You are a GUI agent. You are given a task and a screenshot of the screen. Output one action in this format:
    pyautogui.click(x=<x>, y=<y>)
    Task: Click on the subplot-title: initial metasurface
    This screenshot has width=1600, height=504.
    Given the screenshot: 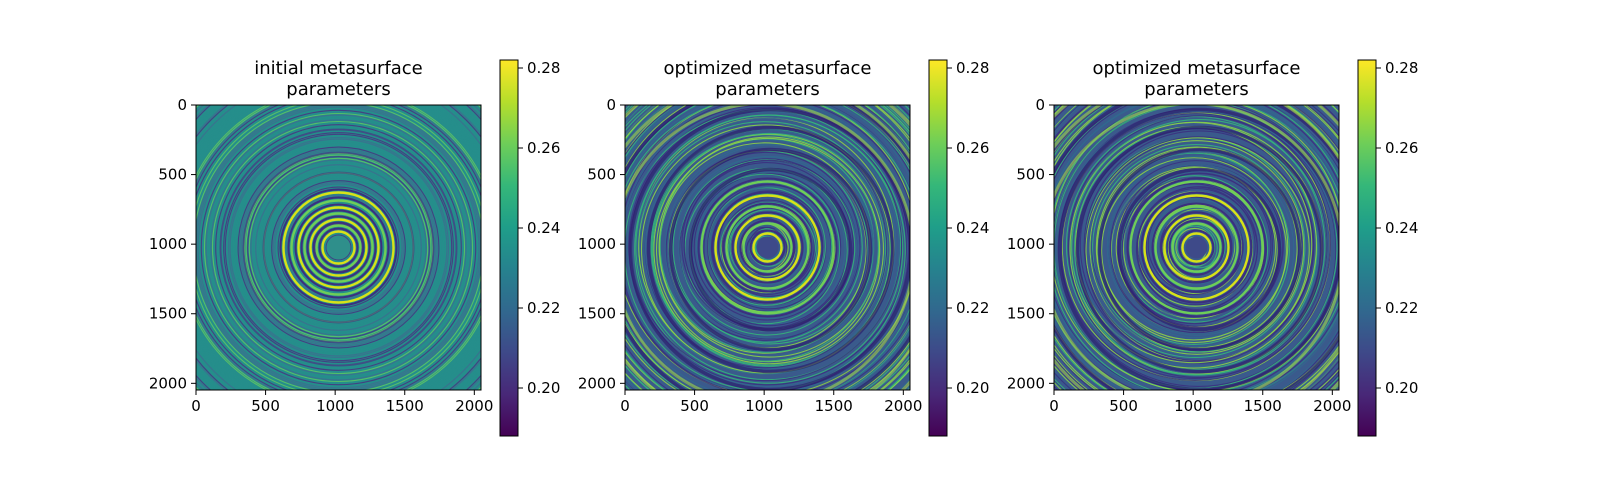 What is the action you would take?
    pyautogui.click(x=338, y=68)
    